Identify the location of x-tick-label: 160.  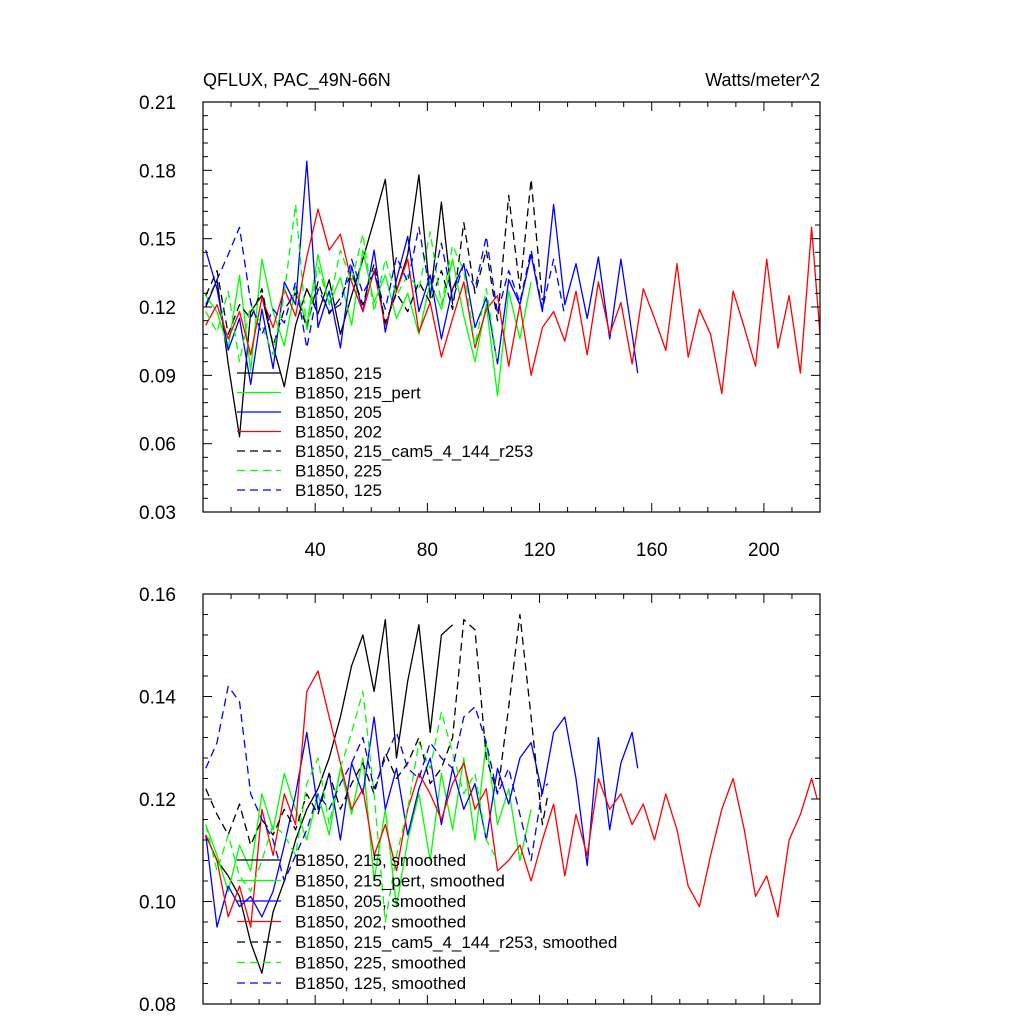
(652, 550).